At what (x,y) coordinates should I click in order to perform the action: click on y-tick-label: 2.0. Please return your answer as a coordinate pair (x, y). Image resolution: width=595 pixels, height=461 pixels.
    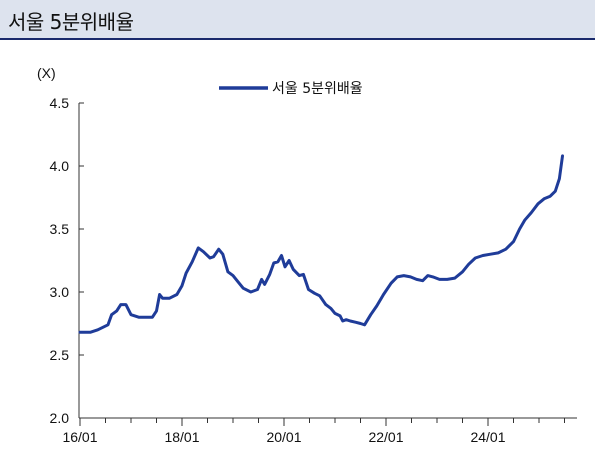
    Looking at the image, I should click on (60, 418).